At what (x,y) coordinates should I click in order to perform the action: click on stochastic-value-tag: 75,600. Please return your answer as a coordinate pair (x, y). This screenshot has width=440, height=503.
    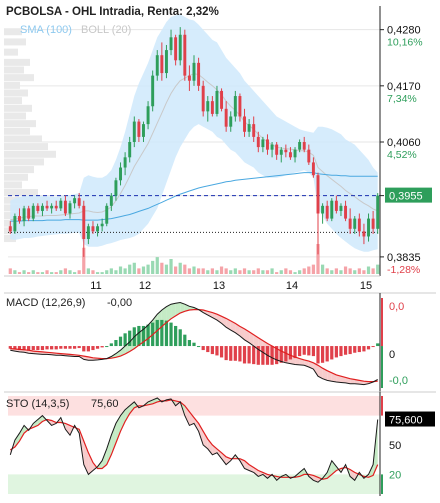
    Looking at the image, I should click on (410, 419).